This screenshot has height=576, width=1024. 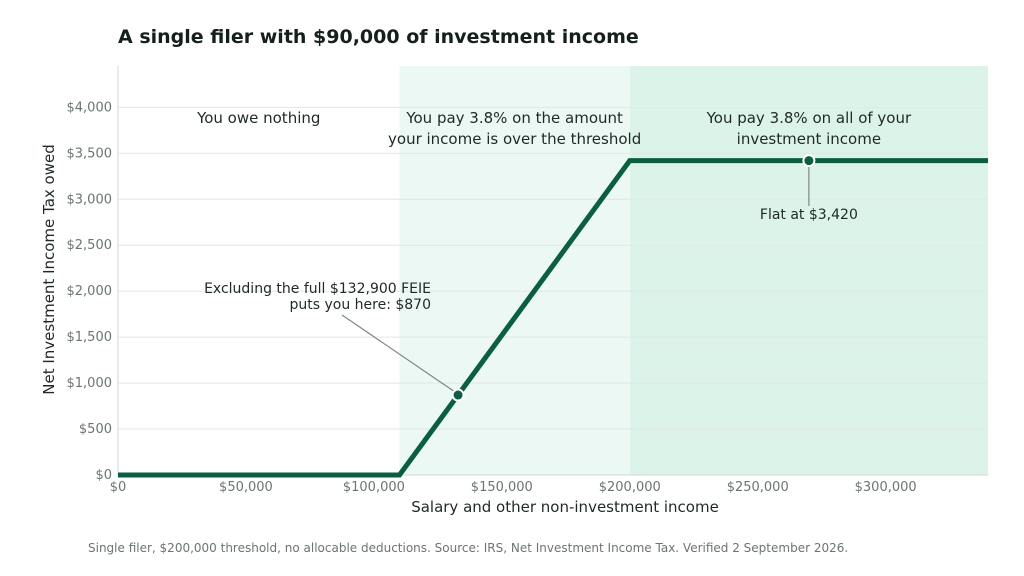 I want to click on annotation-flat-text: Flat at $3,420, so click(x=809, y=215).